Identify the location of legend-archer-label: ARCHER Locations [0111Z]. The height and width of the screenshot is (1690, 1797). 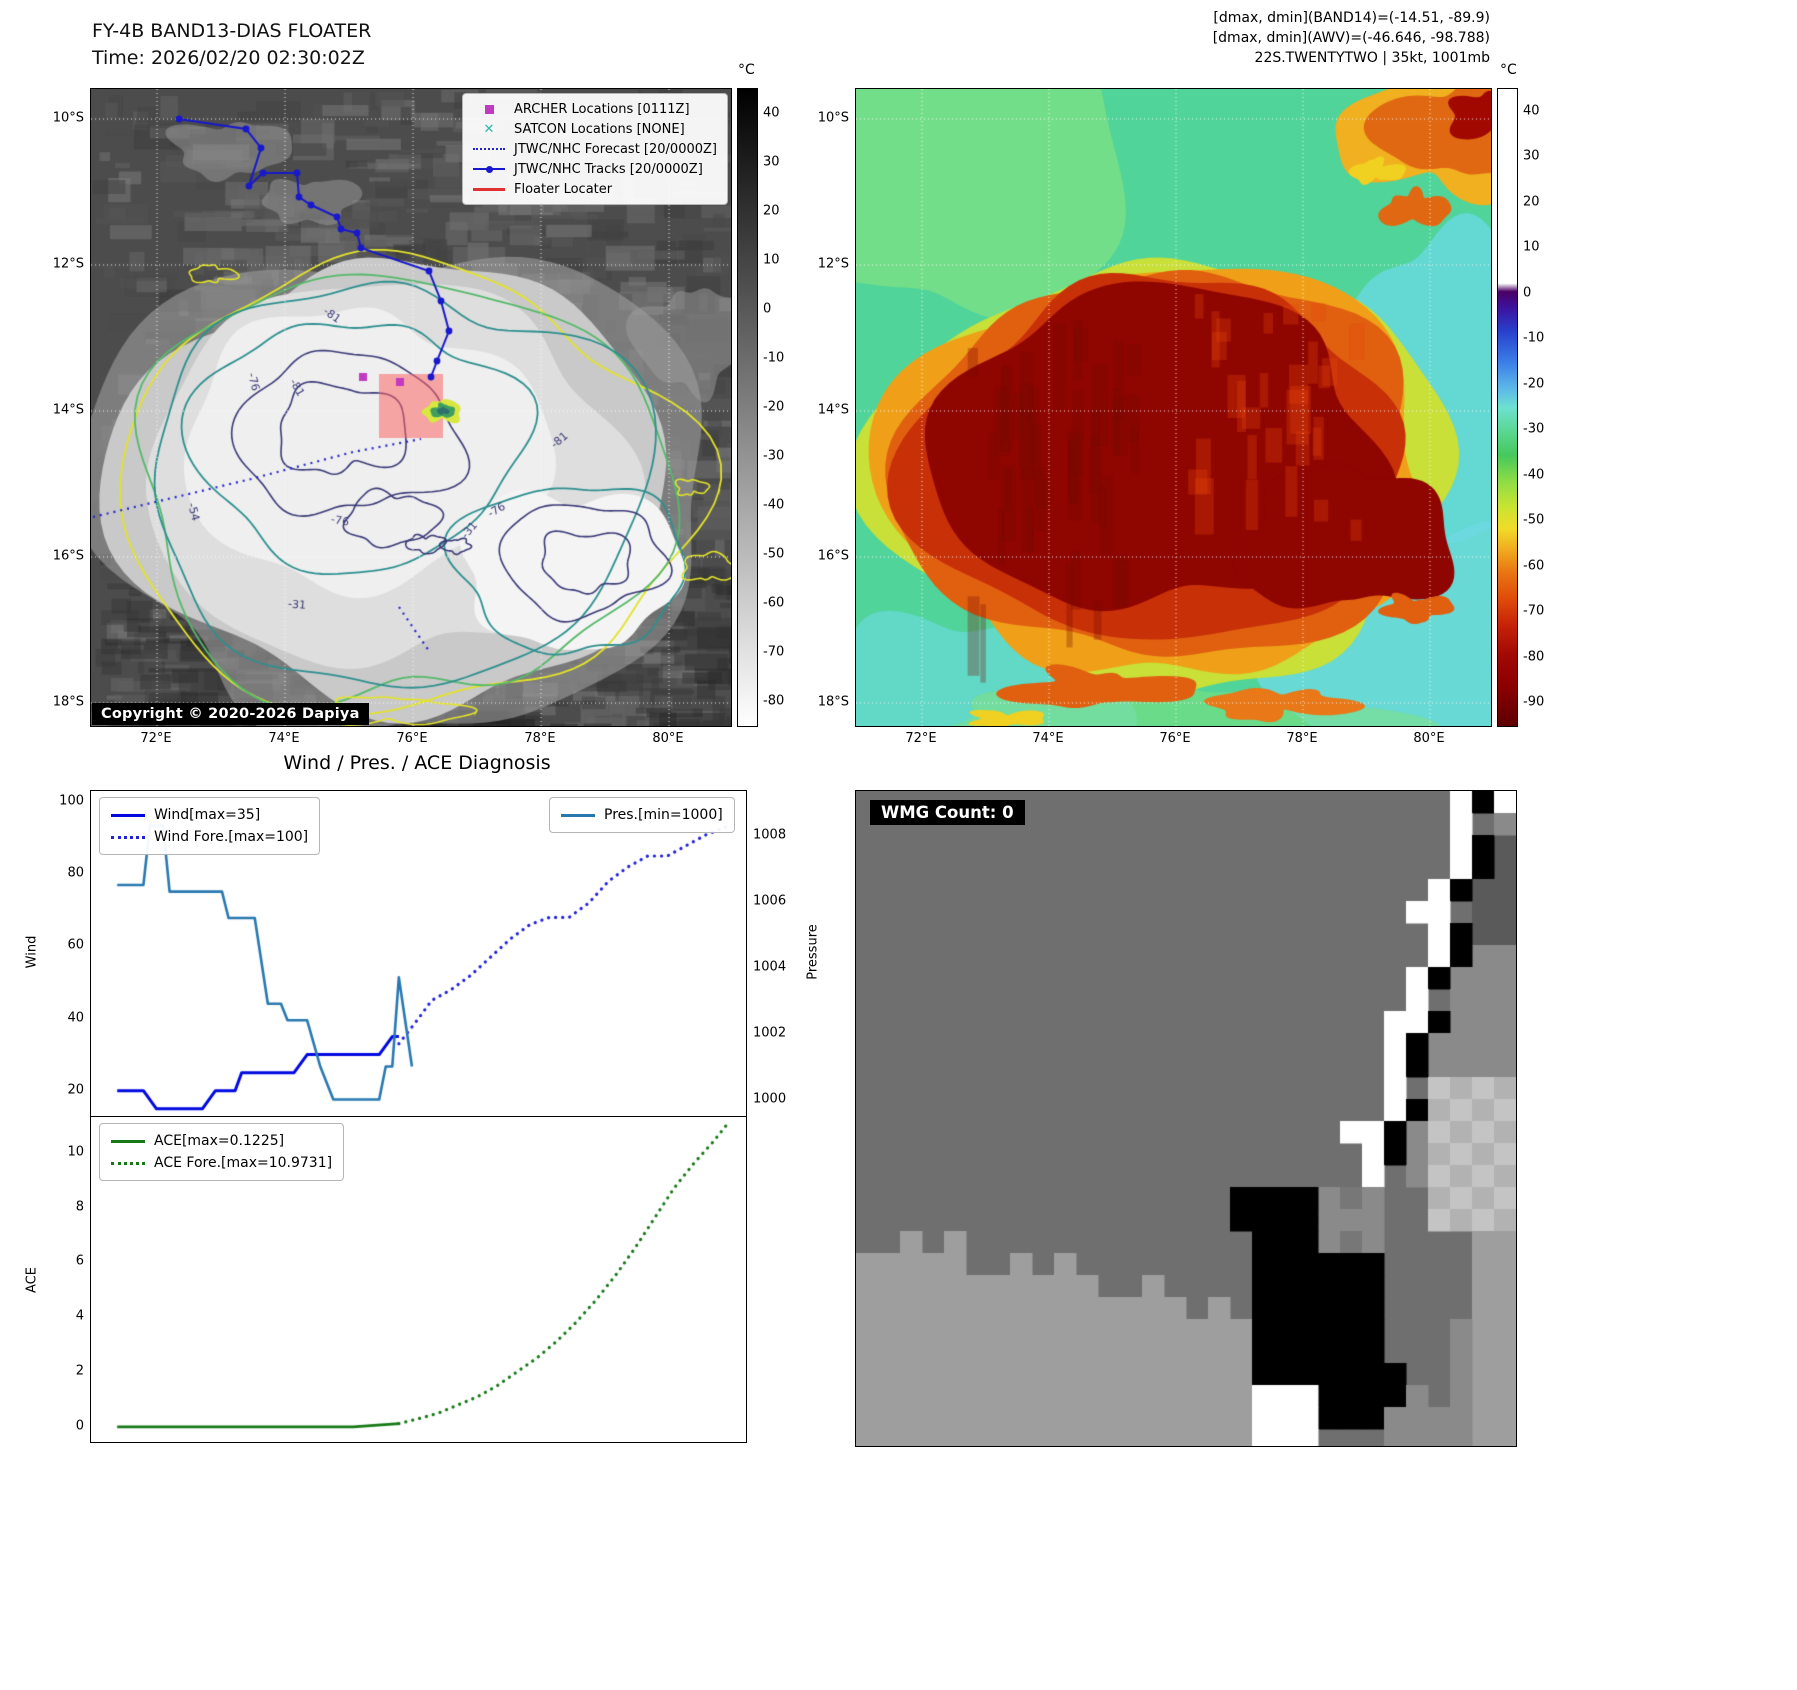
(602, 109).